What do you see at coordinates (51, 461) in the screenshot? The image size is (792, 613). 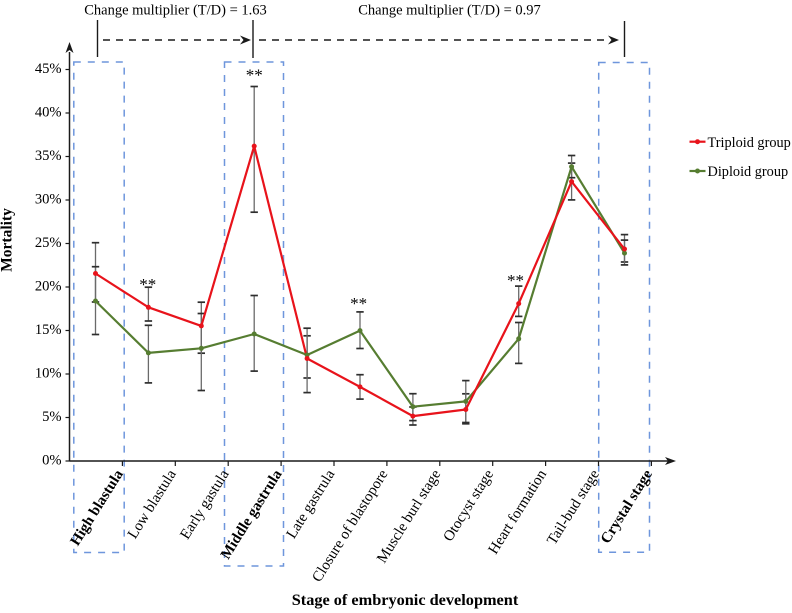 I see `svg-text: 0%` at bounding box center [51, 461].